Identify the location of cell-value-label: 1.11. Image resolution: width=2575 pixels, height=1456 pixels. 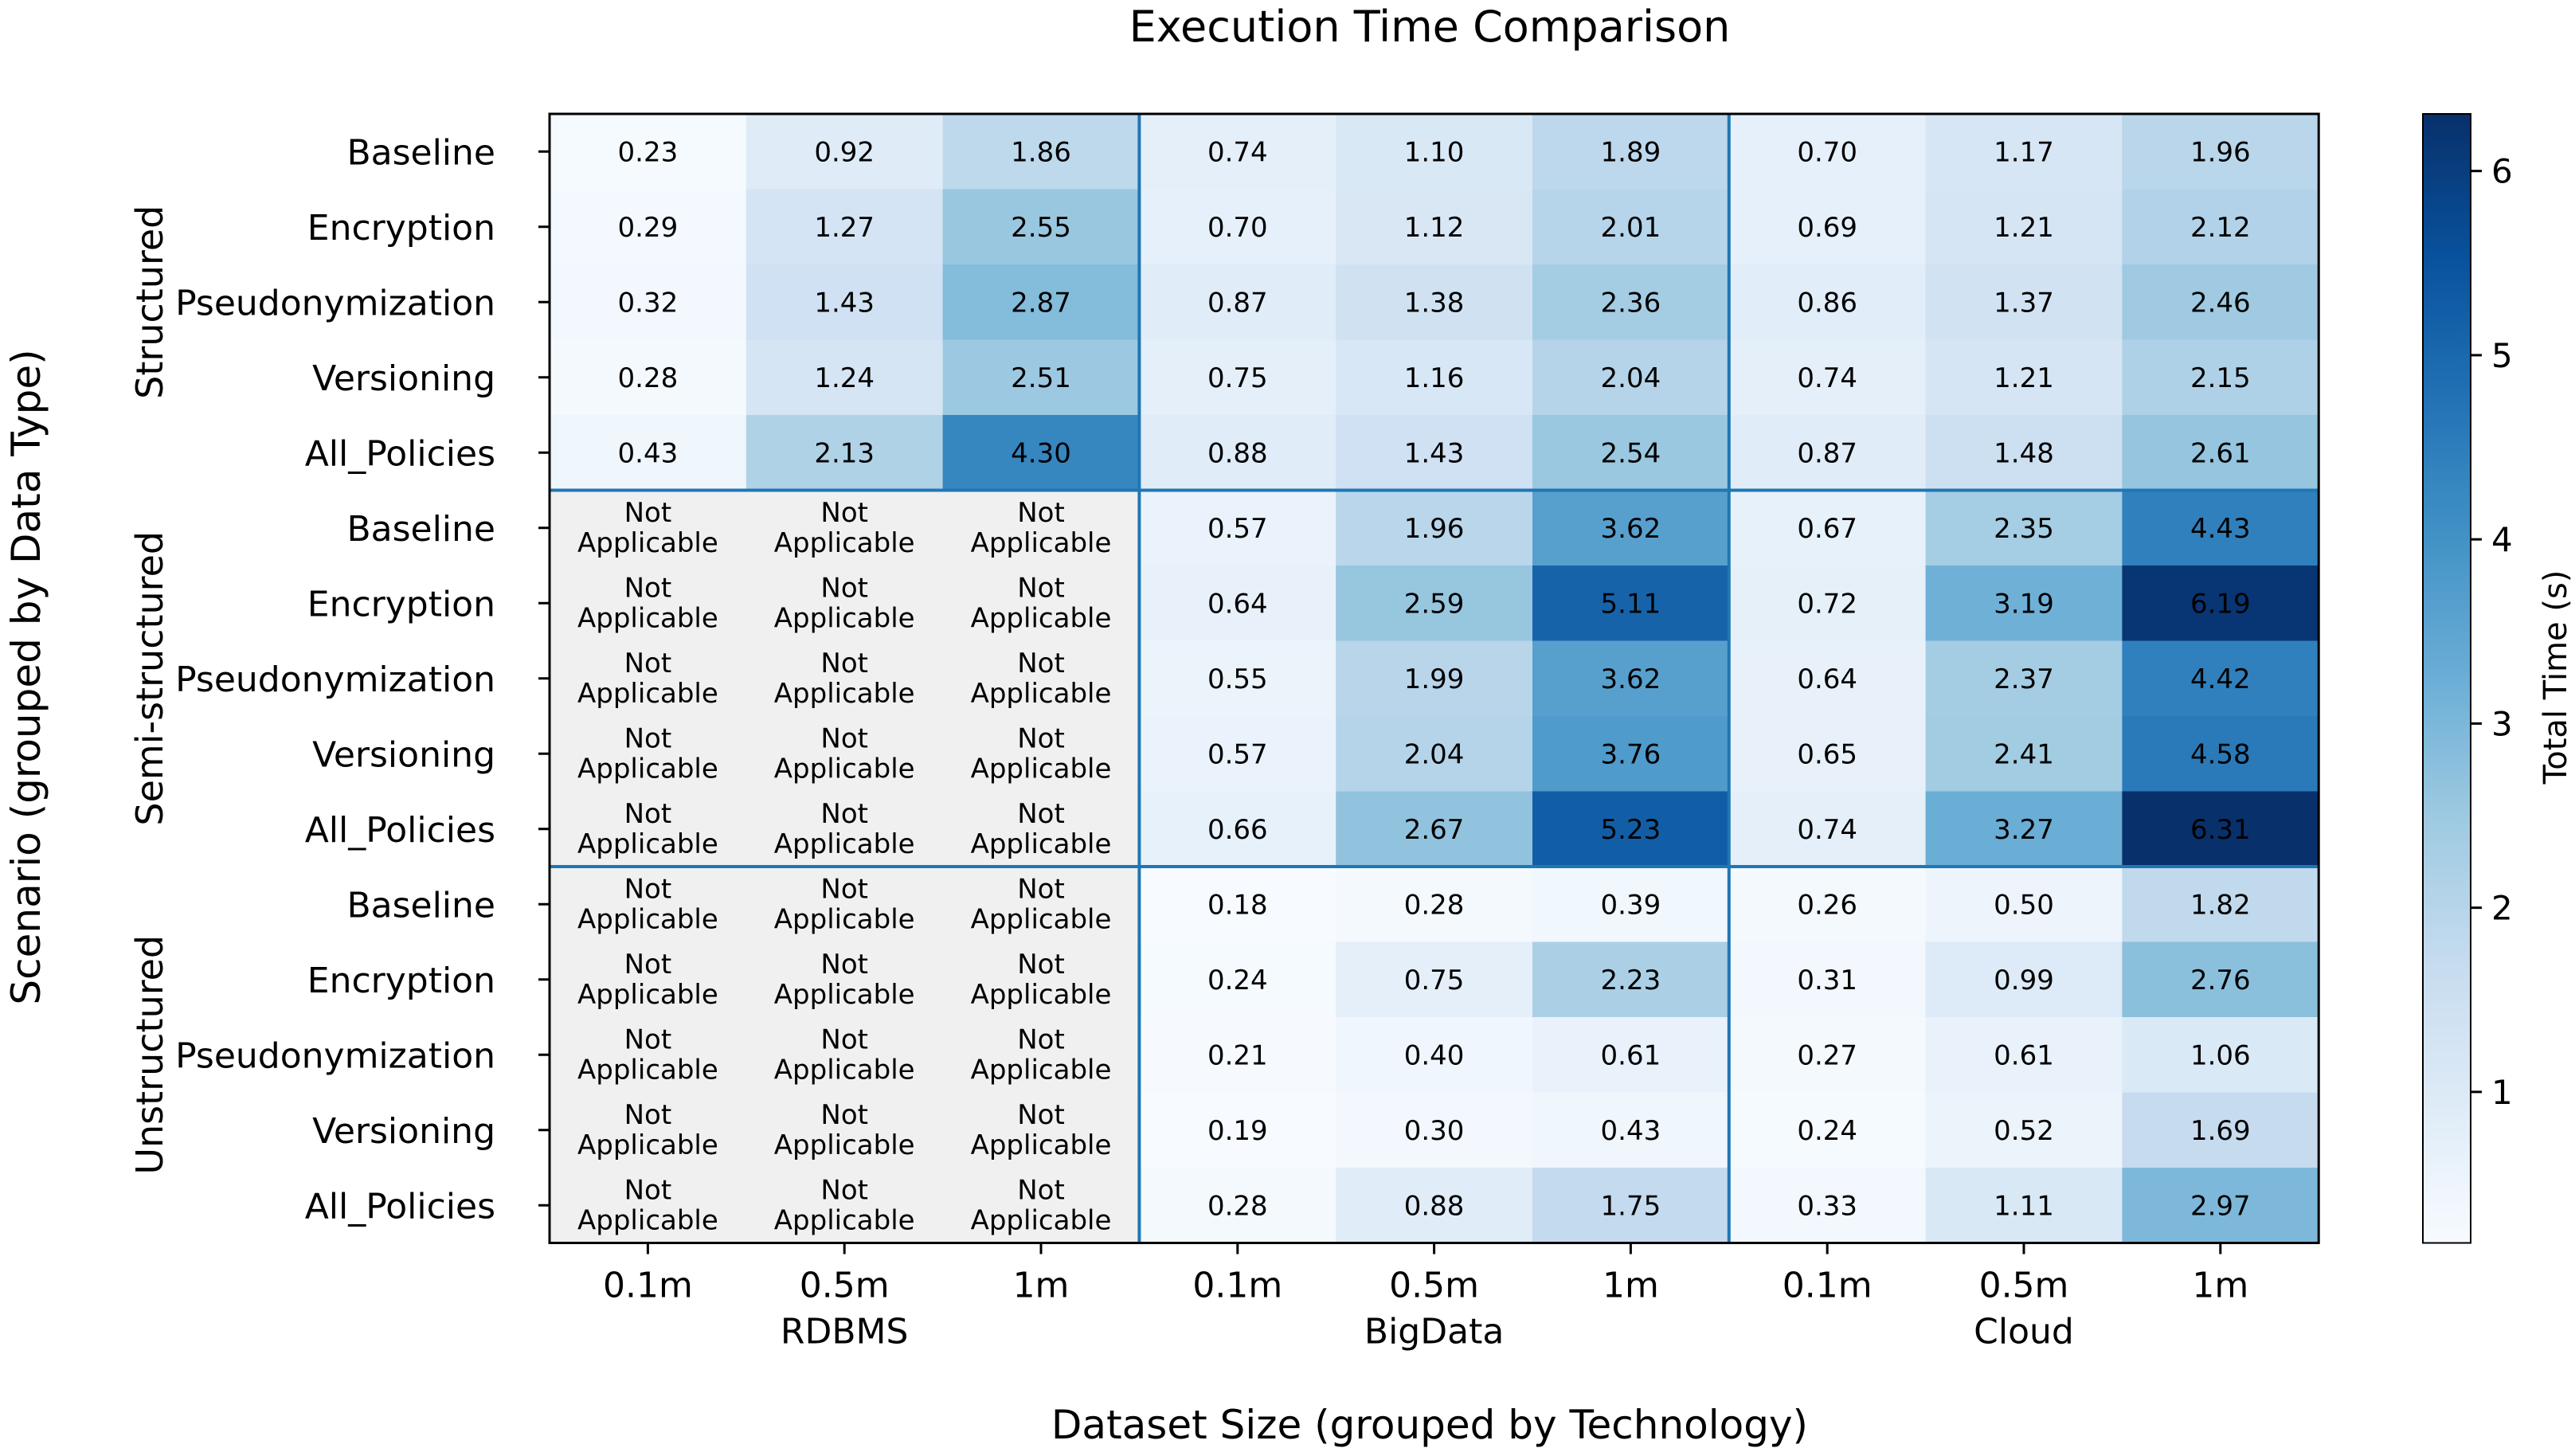
(2024, 1206).